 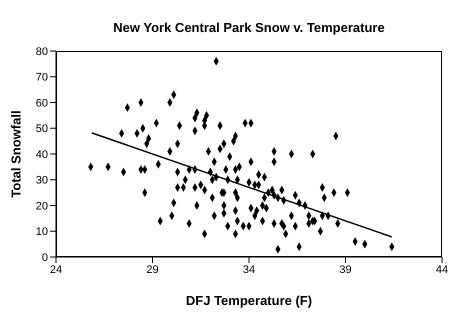 What do you see at coordinates (16, 154) in the screenshot?
I see `y-axis-title: Total Snowfall` at bounding box center [16, 154].